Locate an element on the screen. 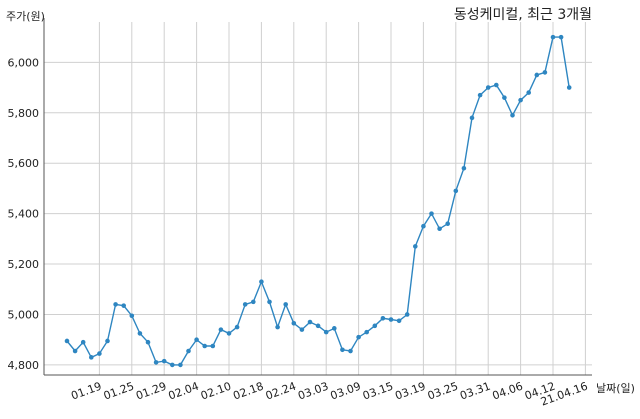 The height and width of the screenshot is (419, 640). x-tick-label: 02.18 is located at coordinates (248, 391).